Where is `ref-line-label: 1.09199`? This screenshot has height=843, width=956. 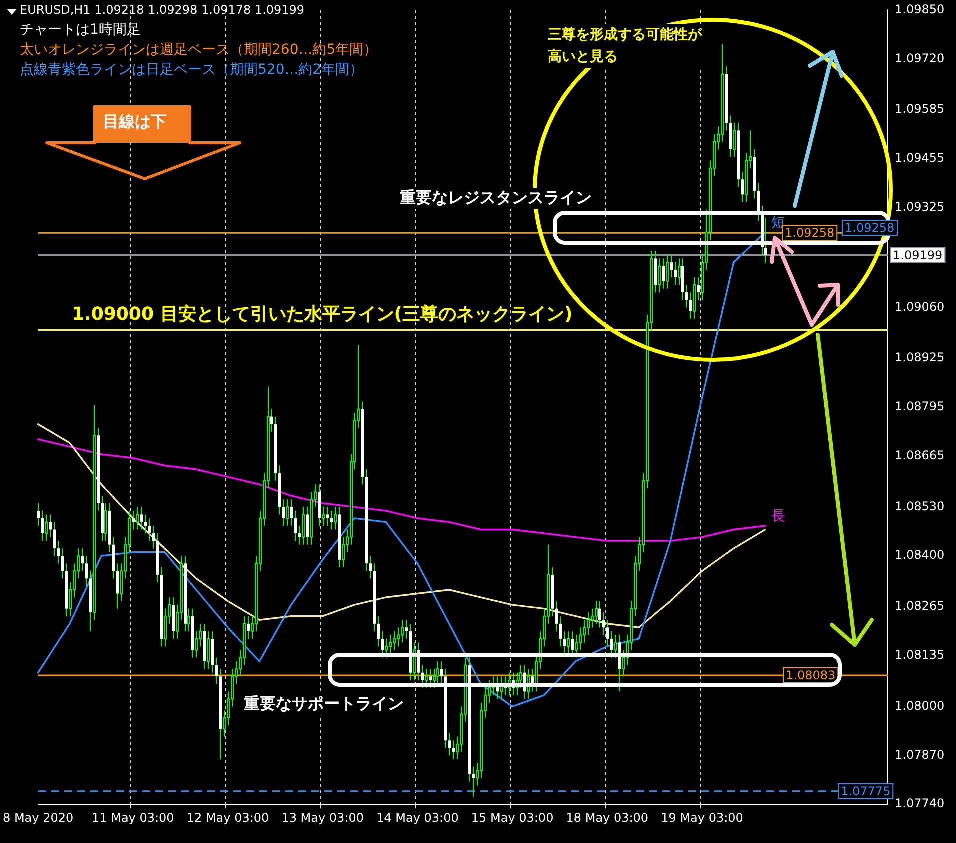 ref-line-label: 1.09199 is located at coordinates (918, 255).